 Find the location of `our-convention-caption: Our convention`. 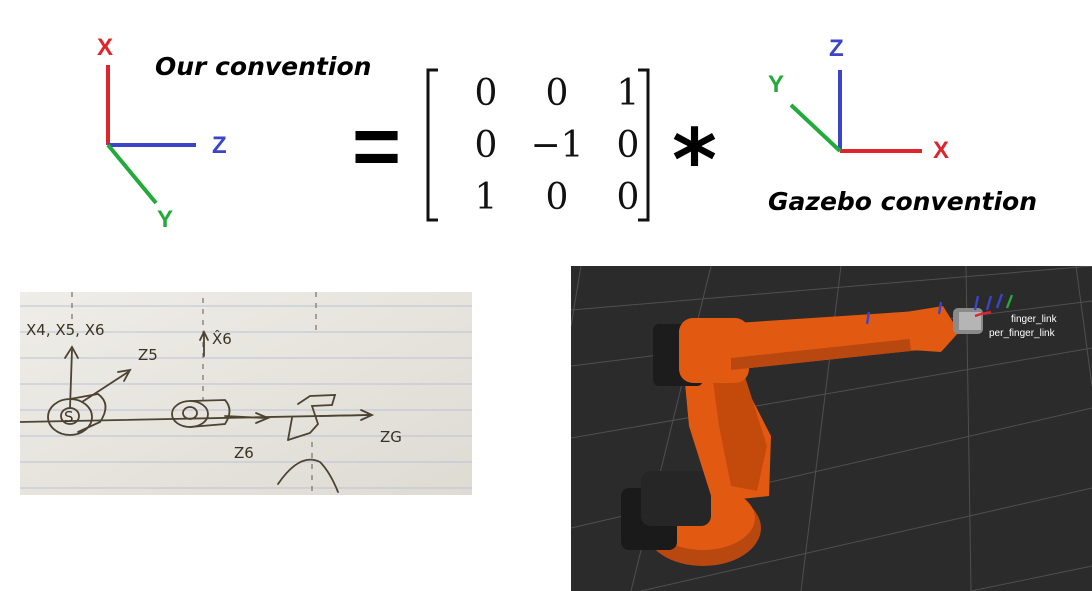

our-convention-caption: Our convention is located at coordinates (263, 66).